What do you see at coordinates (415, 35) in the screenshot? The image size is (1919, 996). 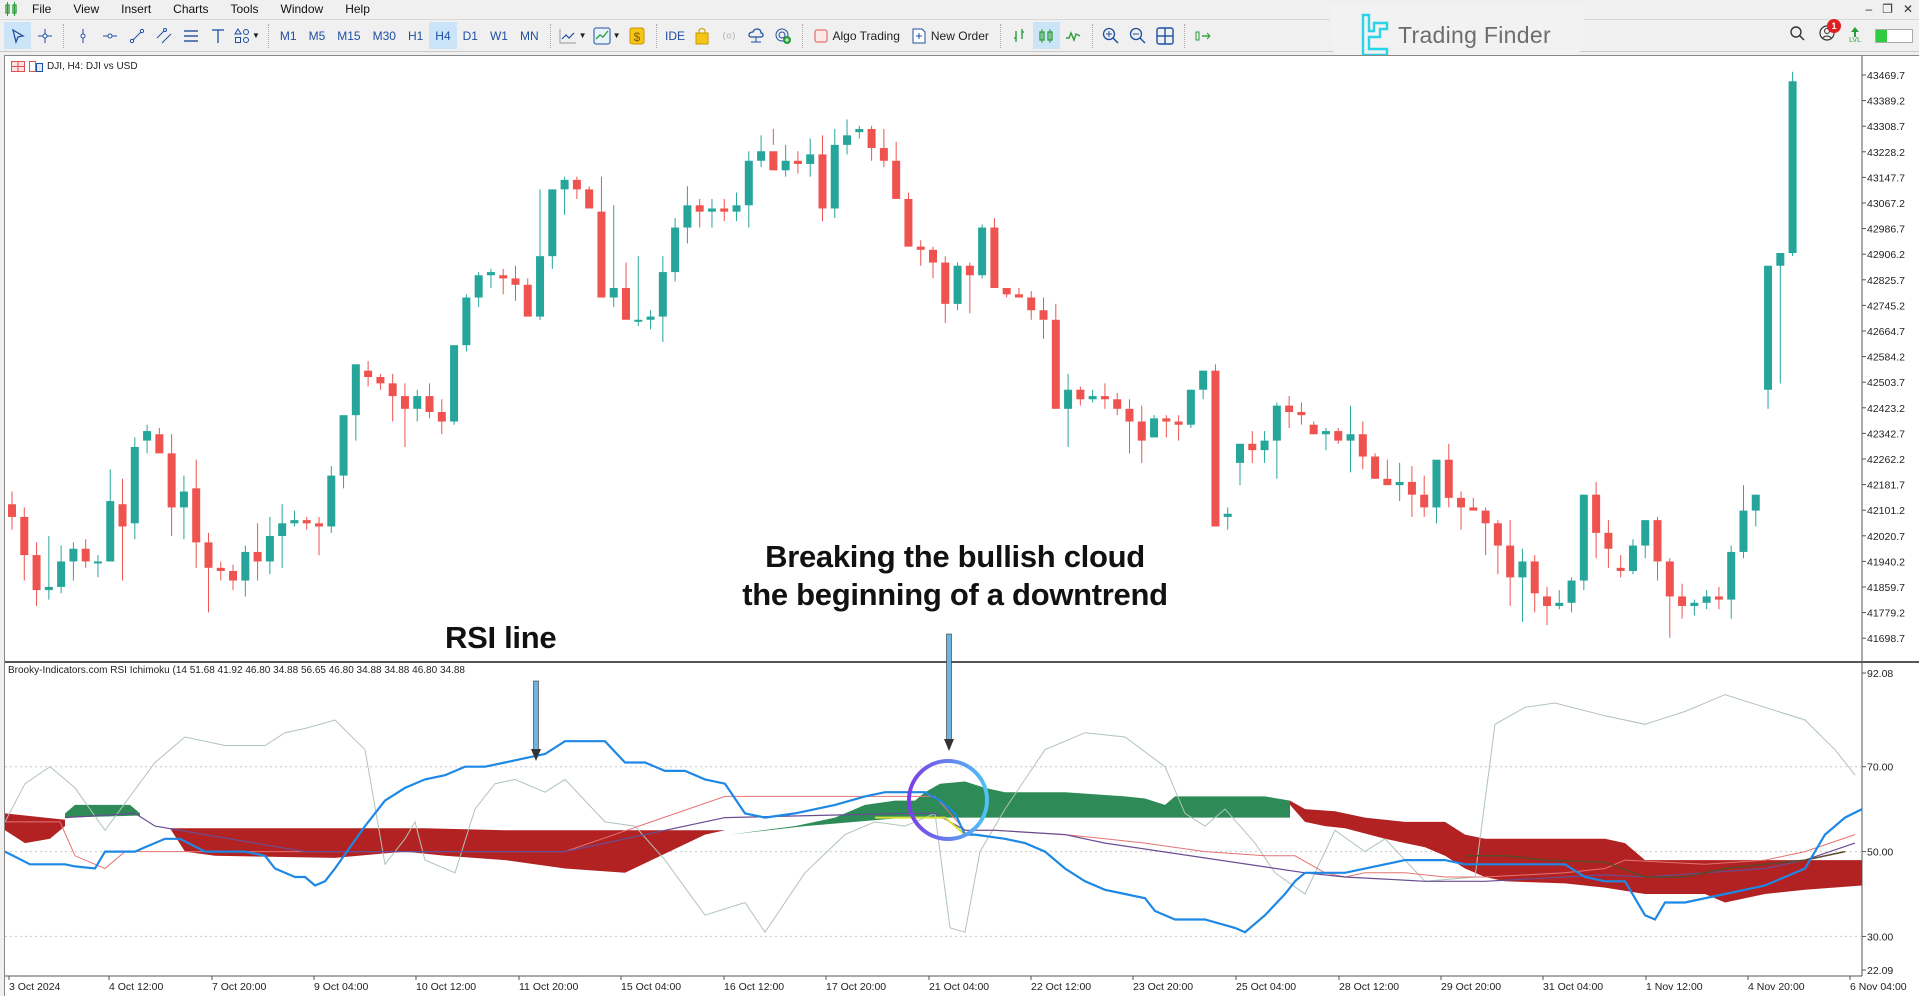 I see `timeframe-h1: H1` at bounding box center [415, 35].